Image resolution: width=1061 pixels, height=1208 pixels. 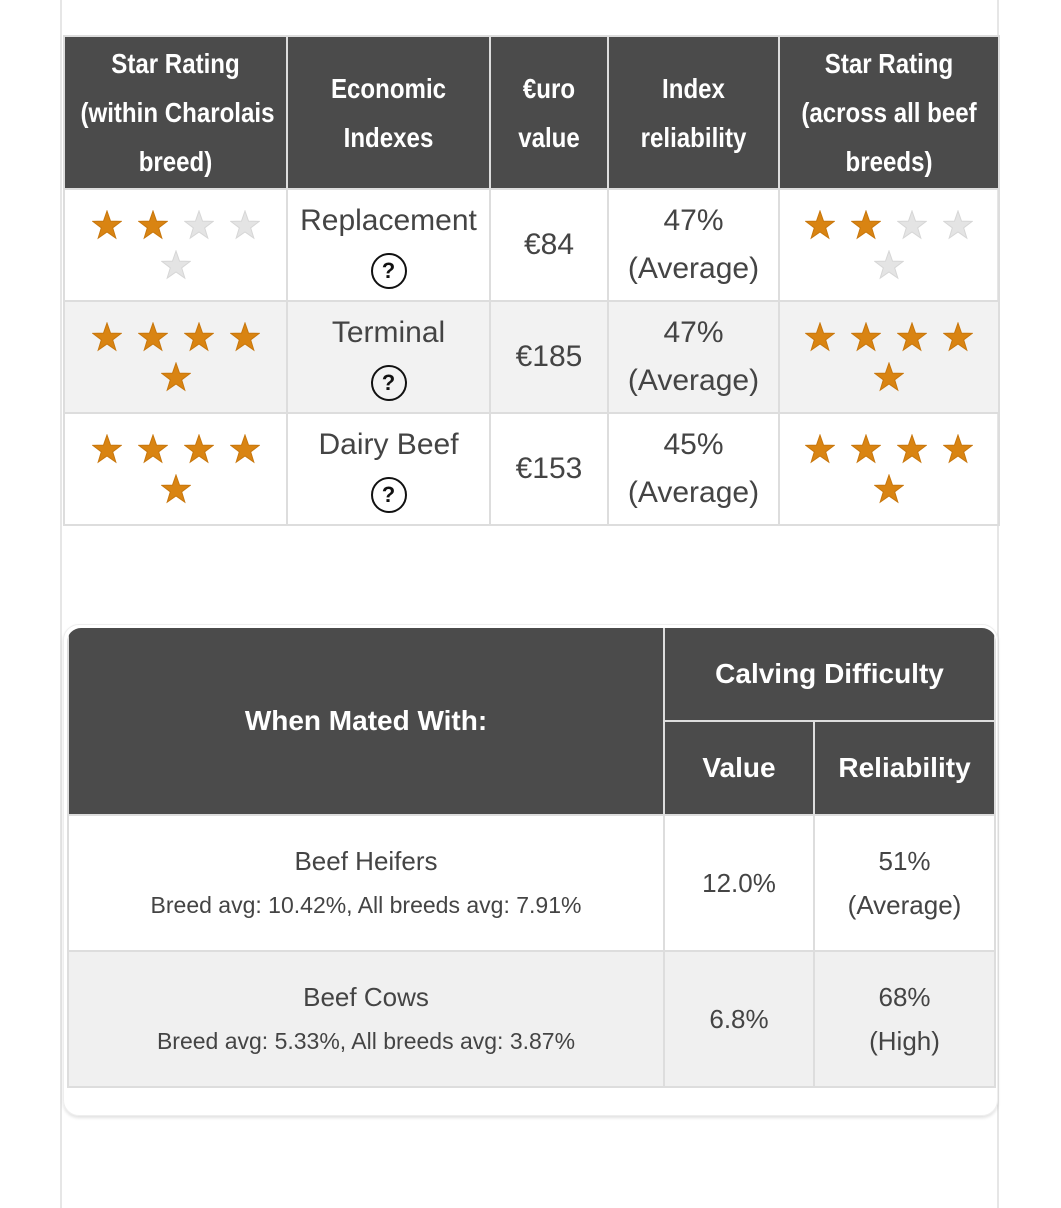 I want to click on mated-name: Beef Cows, so click(x=366, y=997).